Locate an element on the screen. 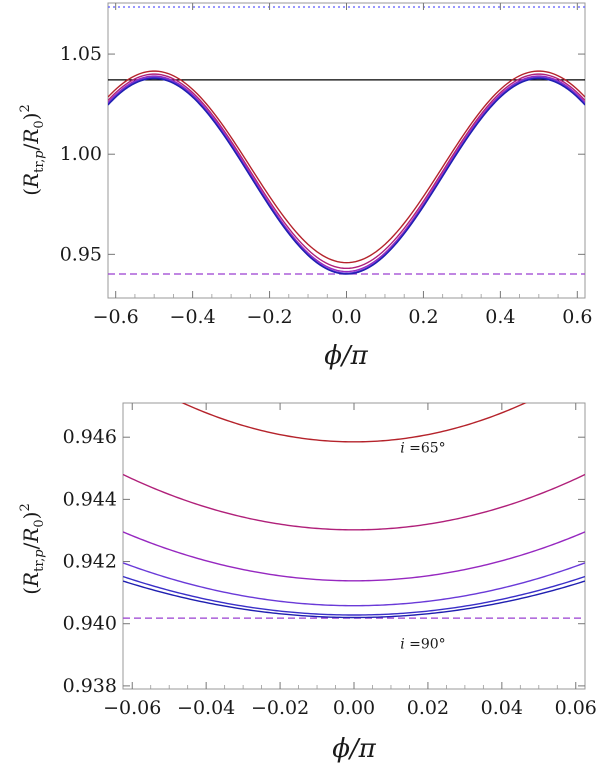 The height and width of the screenshot is (769, 600). top-y-tick-label: 1.05 is located at coordinates (81, 54).